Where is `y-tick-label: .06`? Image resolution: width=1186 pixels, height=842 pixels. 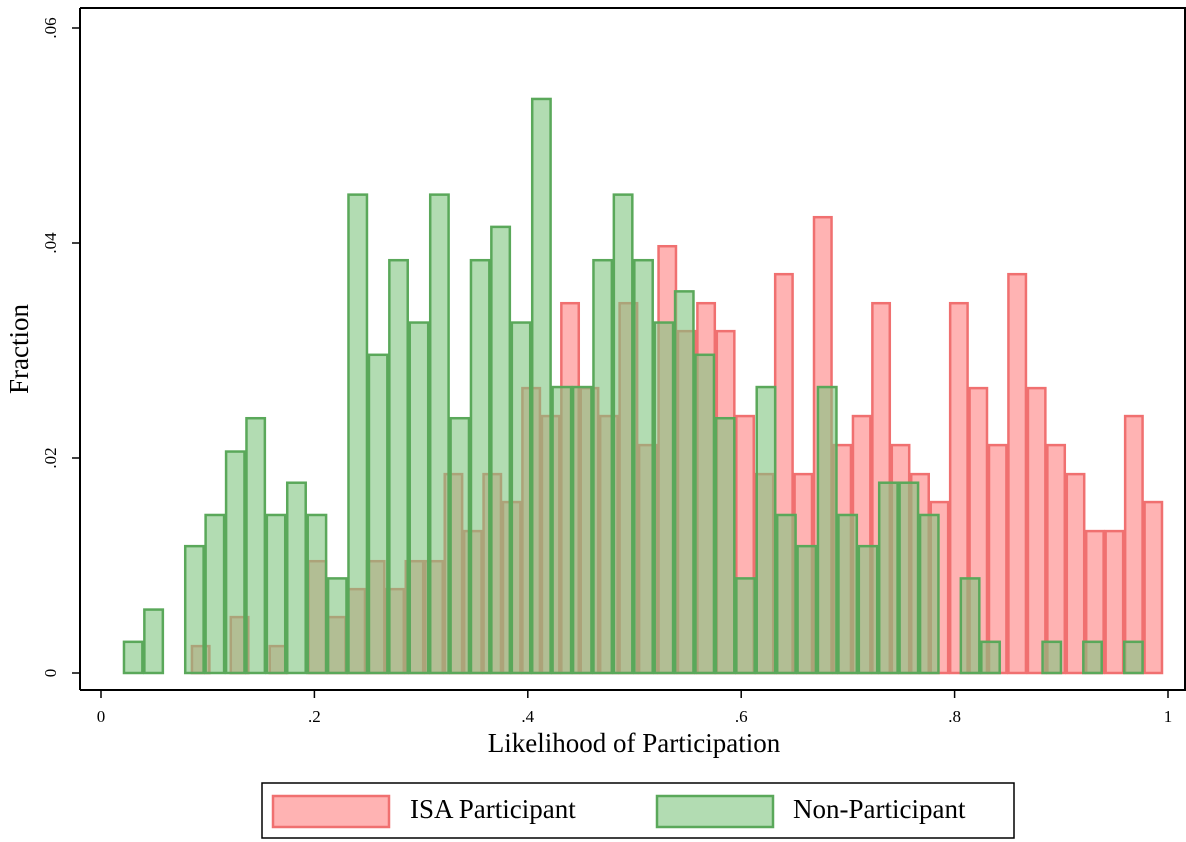
y-tick-label: .06 is located at coordinates (50, 27).